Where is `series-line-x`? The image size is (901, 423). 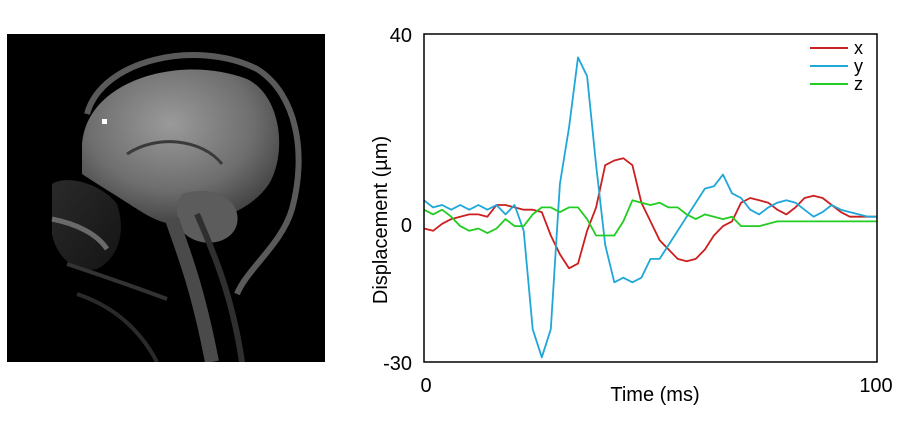 series-line-x is located at coordinates (650, 213).